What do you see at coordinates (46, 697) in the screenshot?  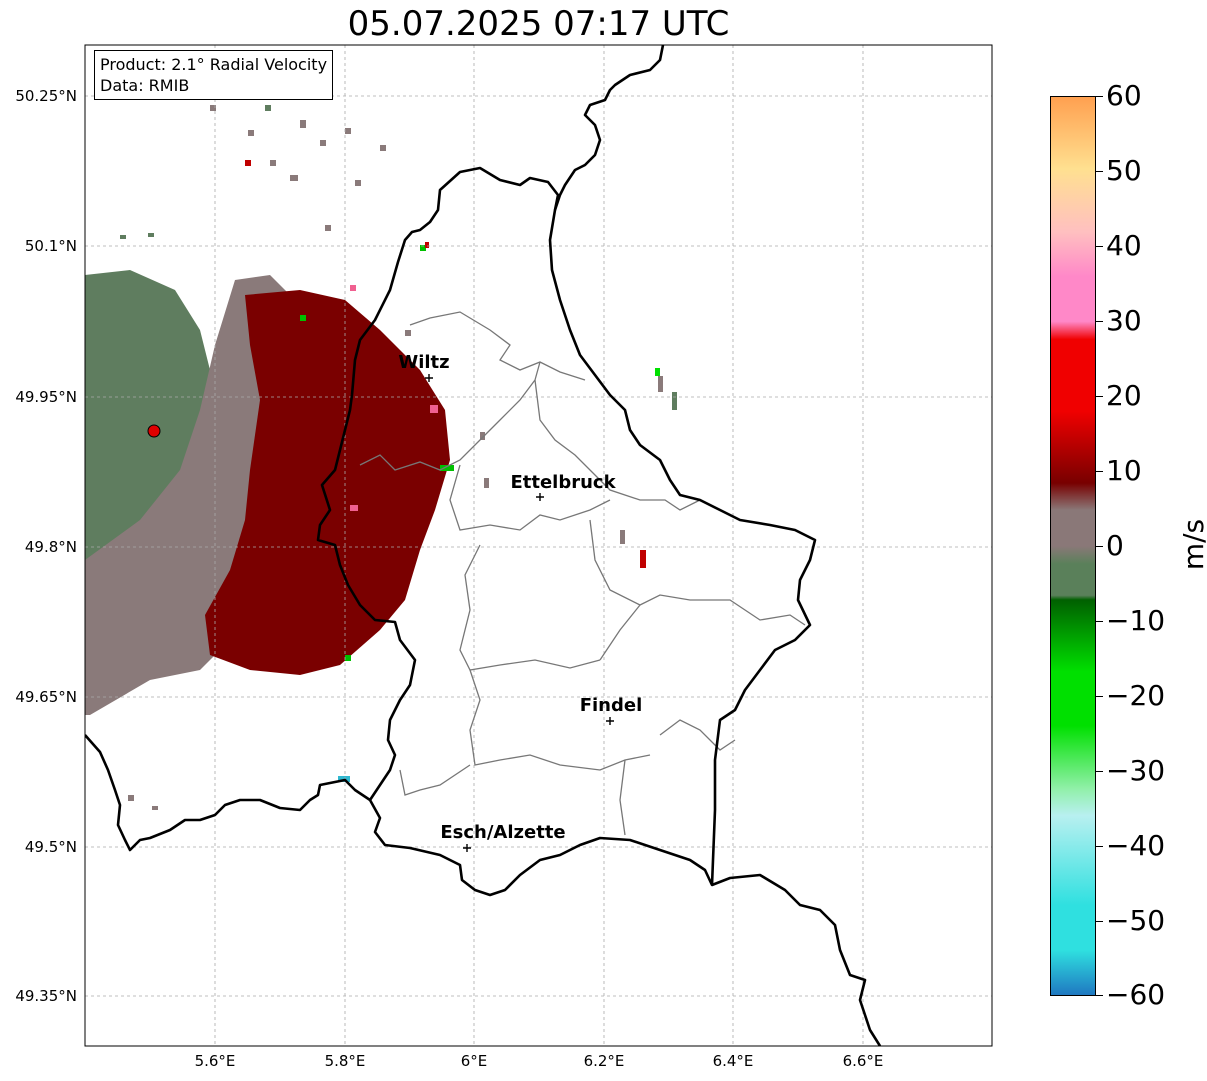 I see `lat-tick: 49.65°N` at bounding box center [46, 697].